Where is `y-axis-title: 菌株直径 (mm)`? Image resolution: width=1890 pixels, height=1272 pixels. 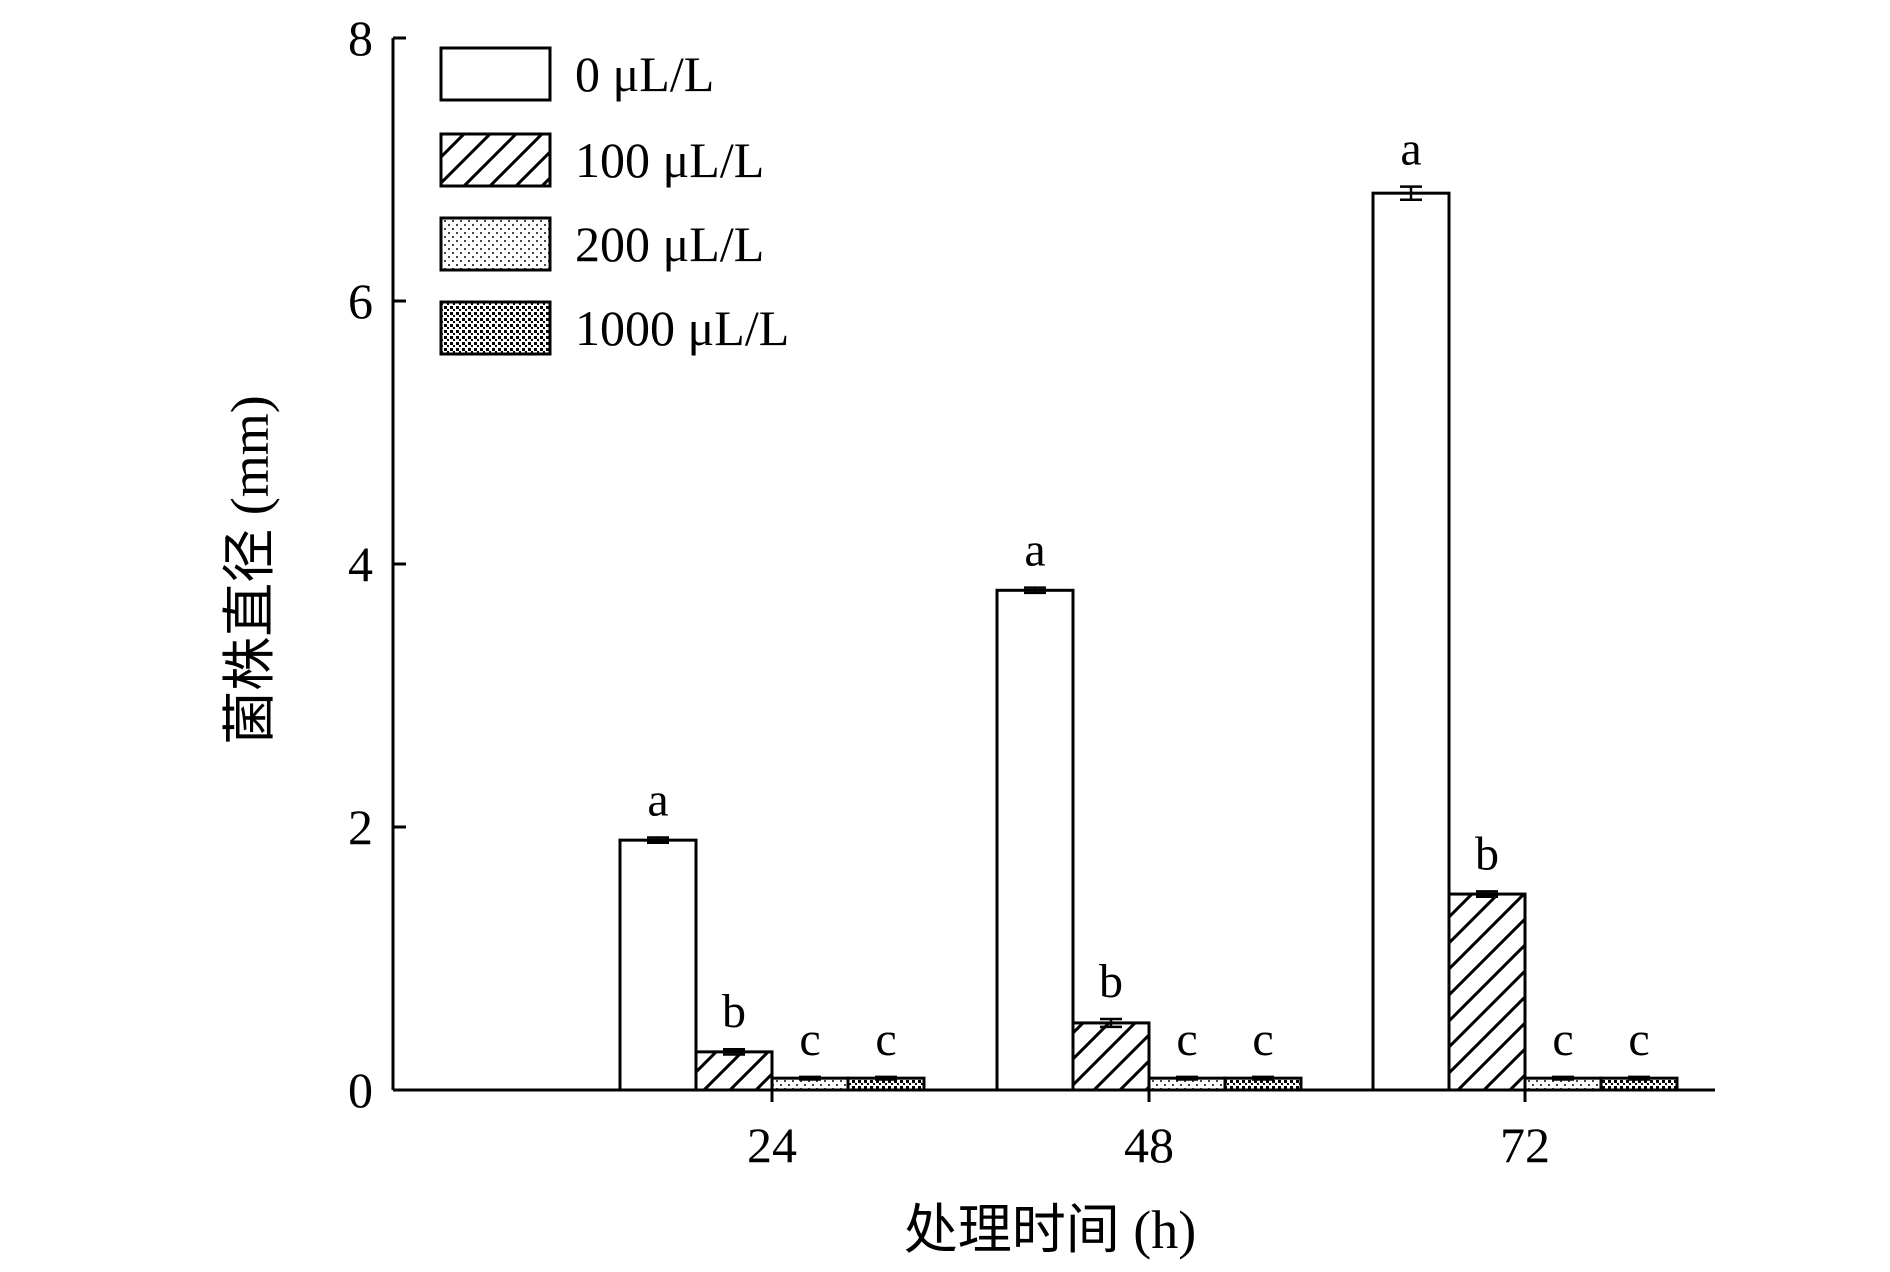
y-axis-title: 菌株直径 (mm) is located at coordinates (250, 569).